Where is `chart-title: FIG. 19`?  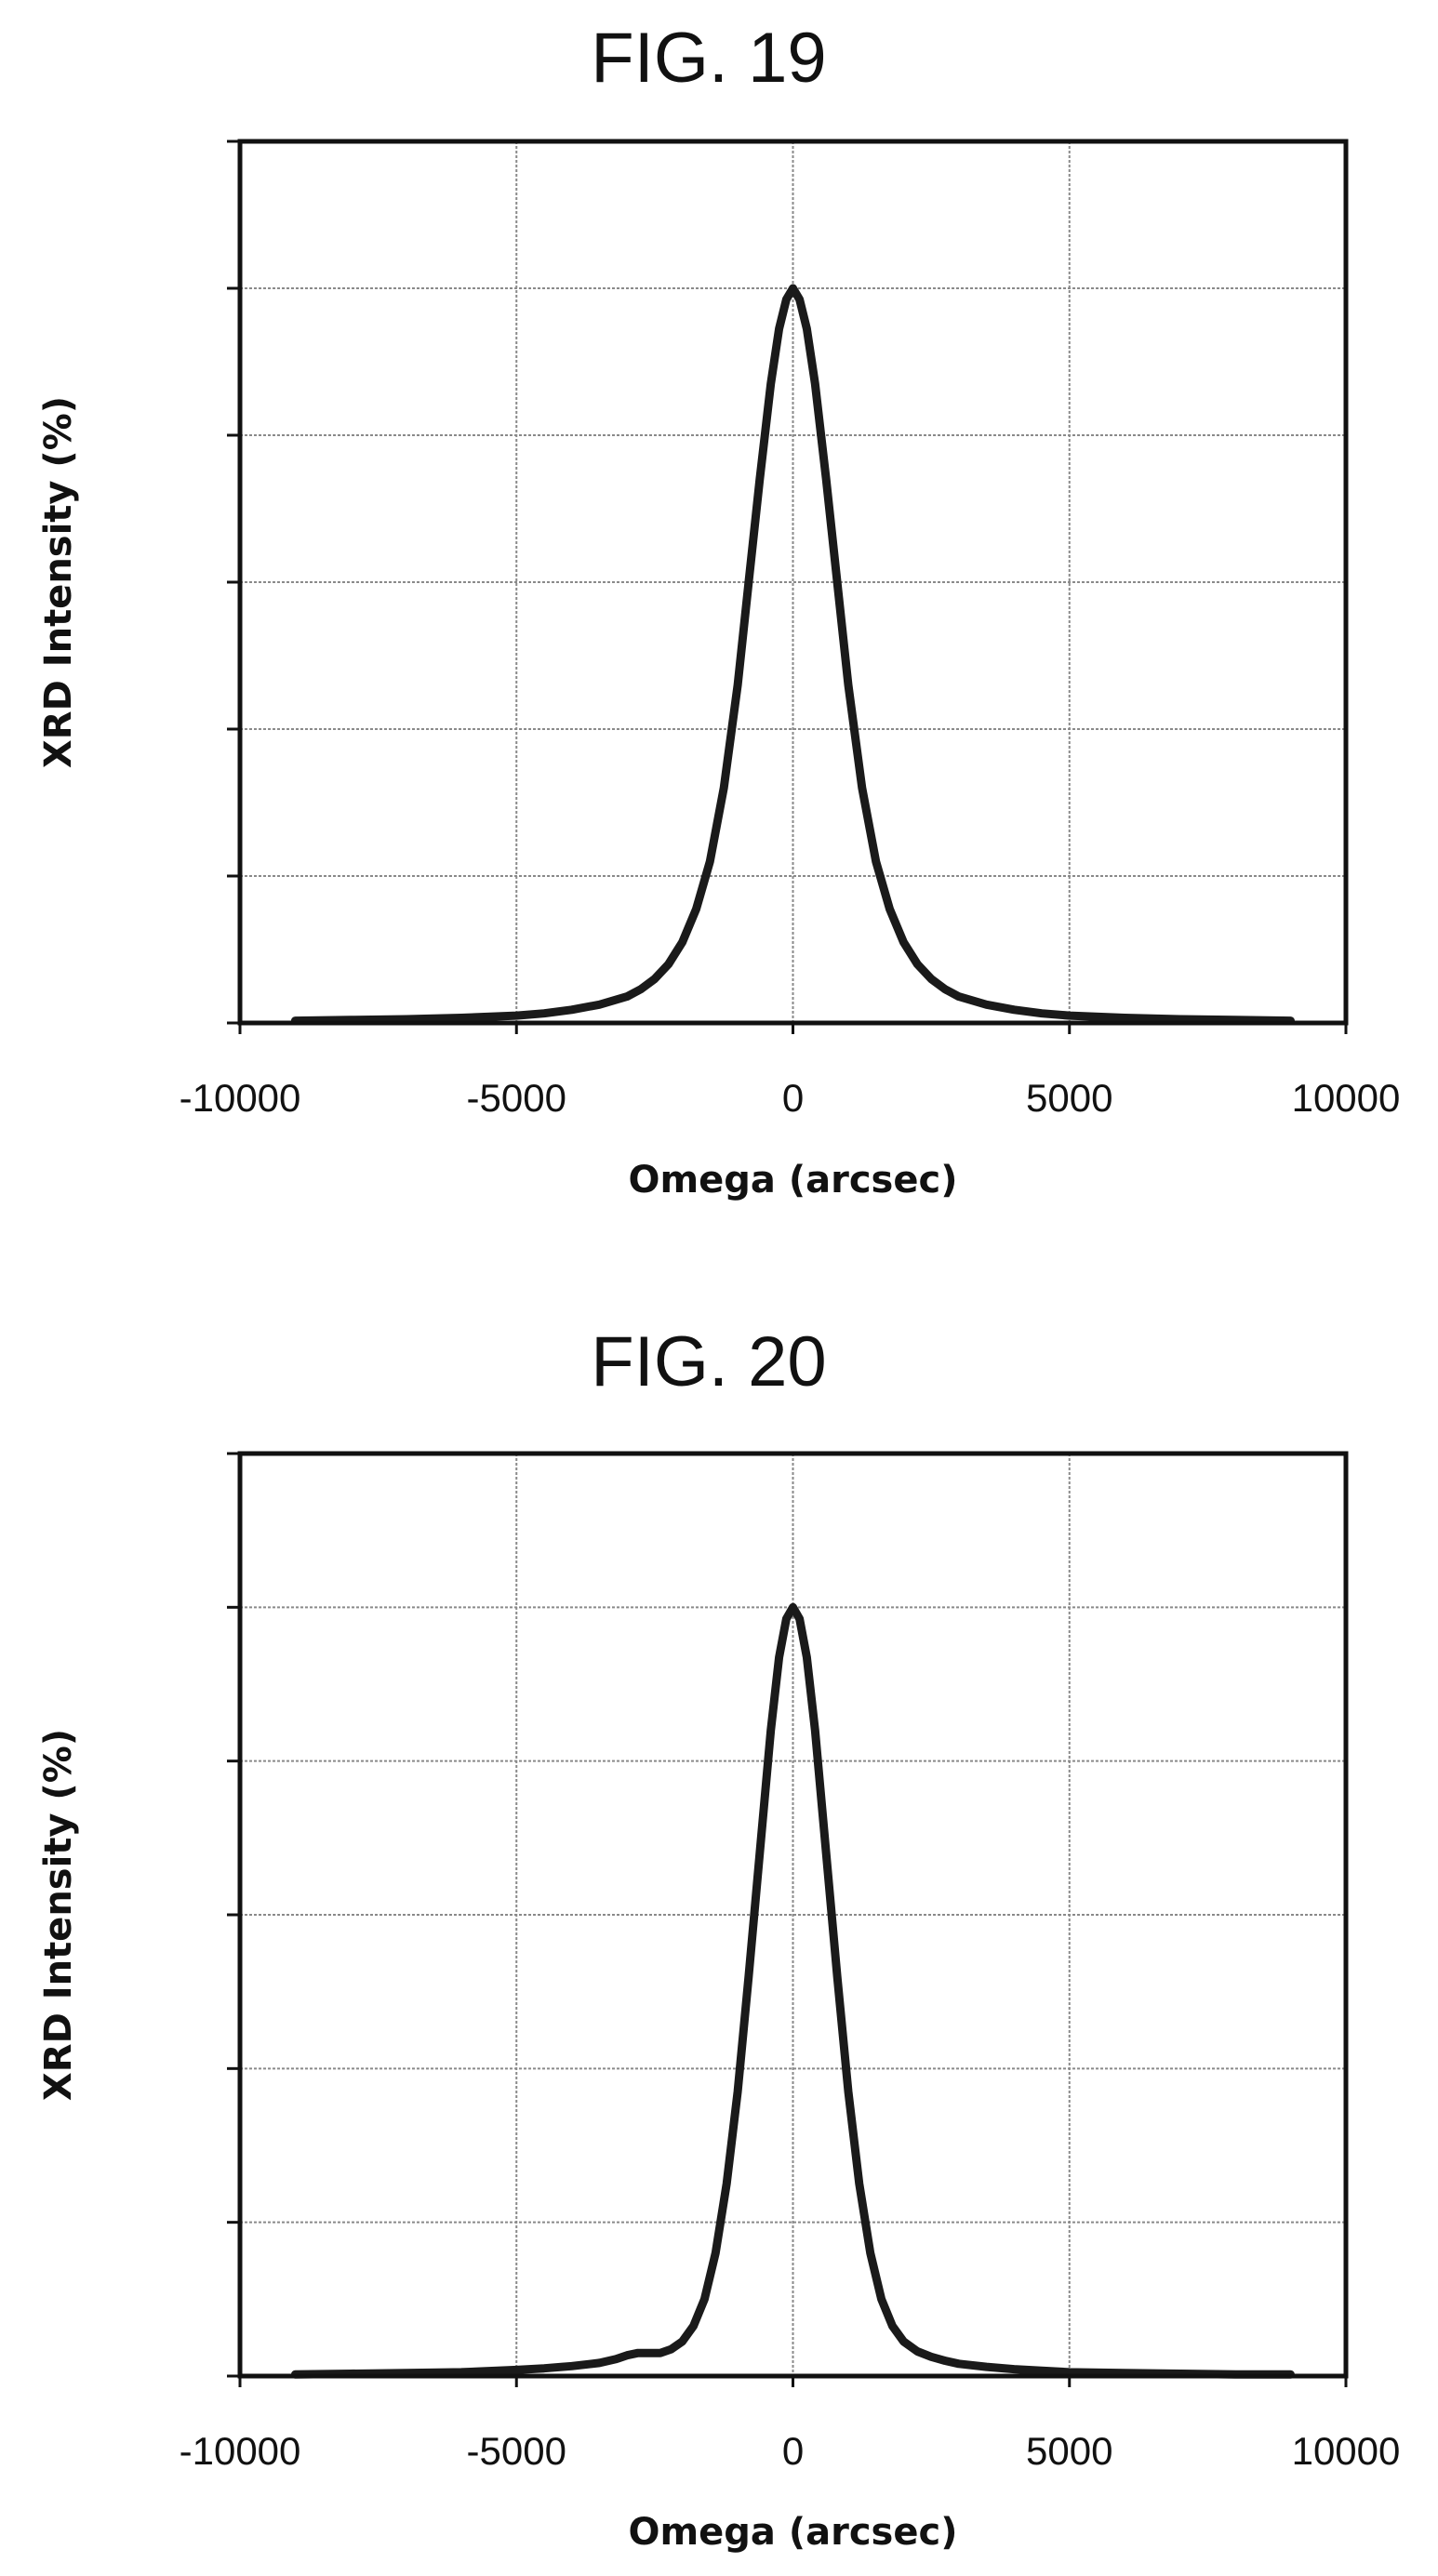
chart-title: FIG. 19 is located at coordinates (708, 58).